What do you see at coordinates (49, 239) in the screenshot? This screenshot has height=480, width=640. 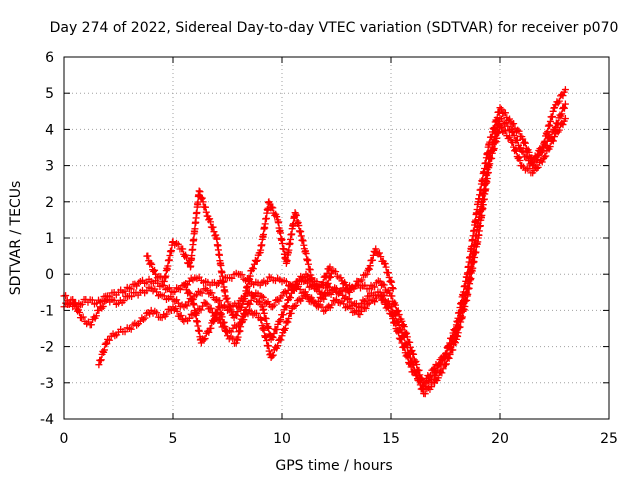 I see `y-tick-label: 1` at bounding box center [49, 239].